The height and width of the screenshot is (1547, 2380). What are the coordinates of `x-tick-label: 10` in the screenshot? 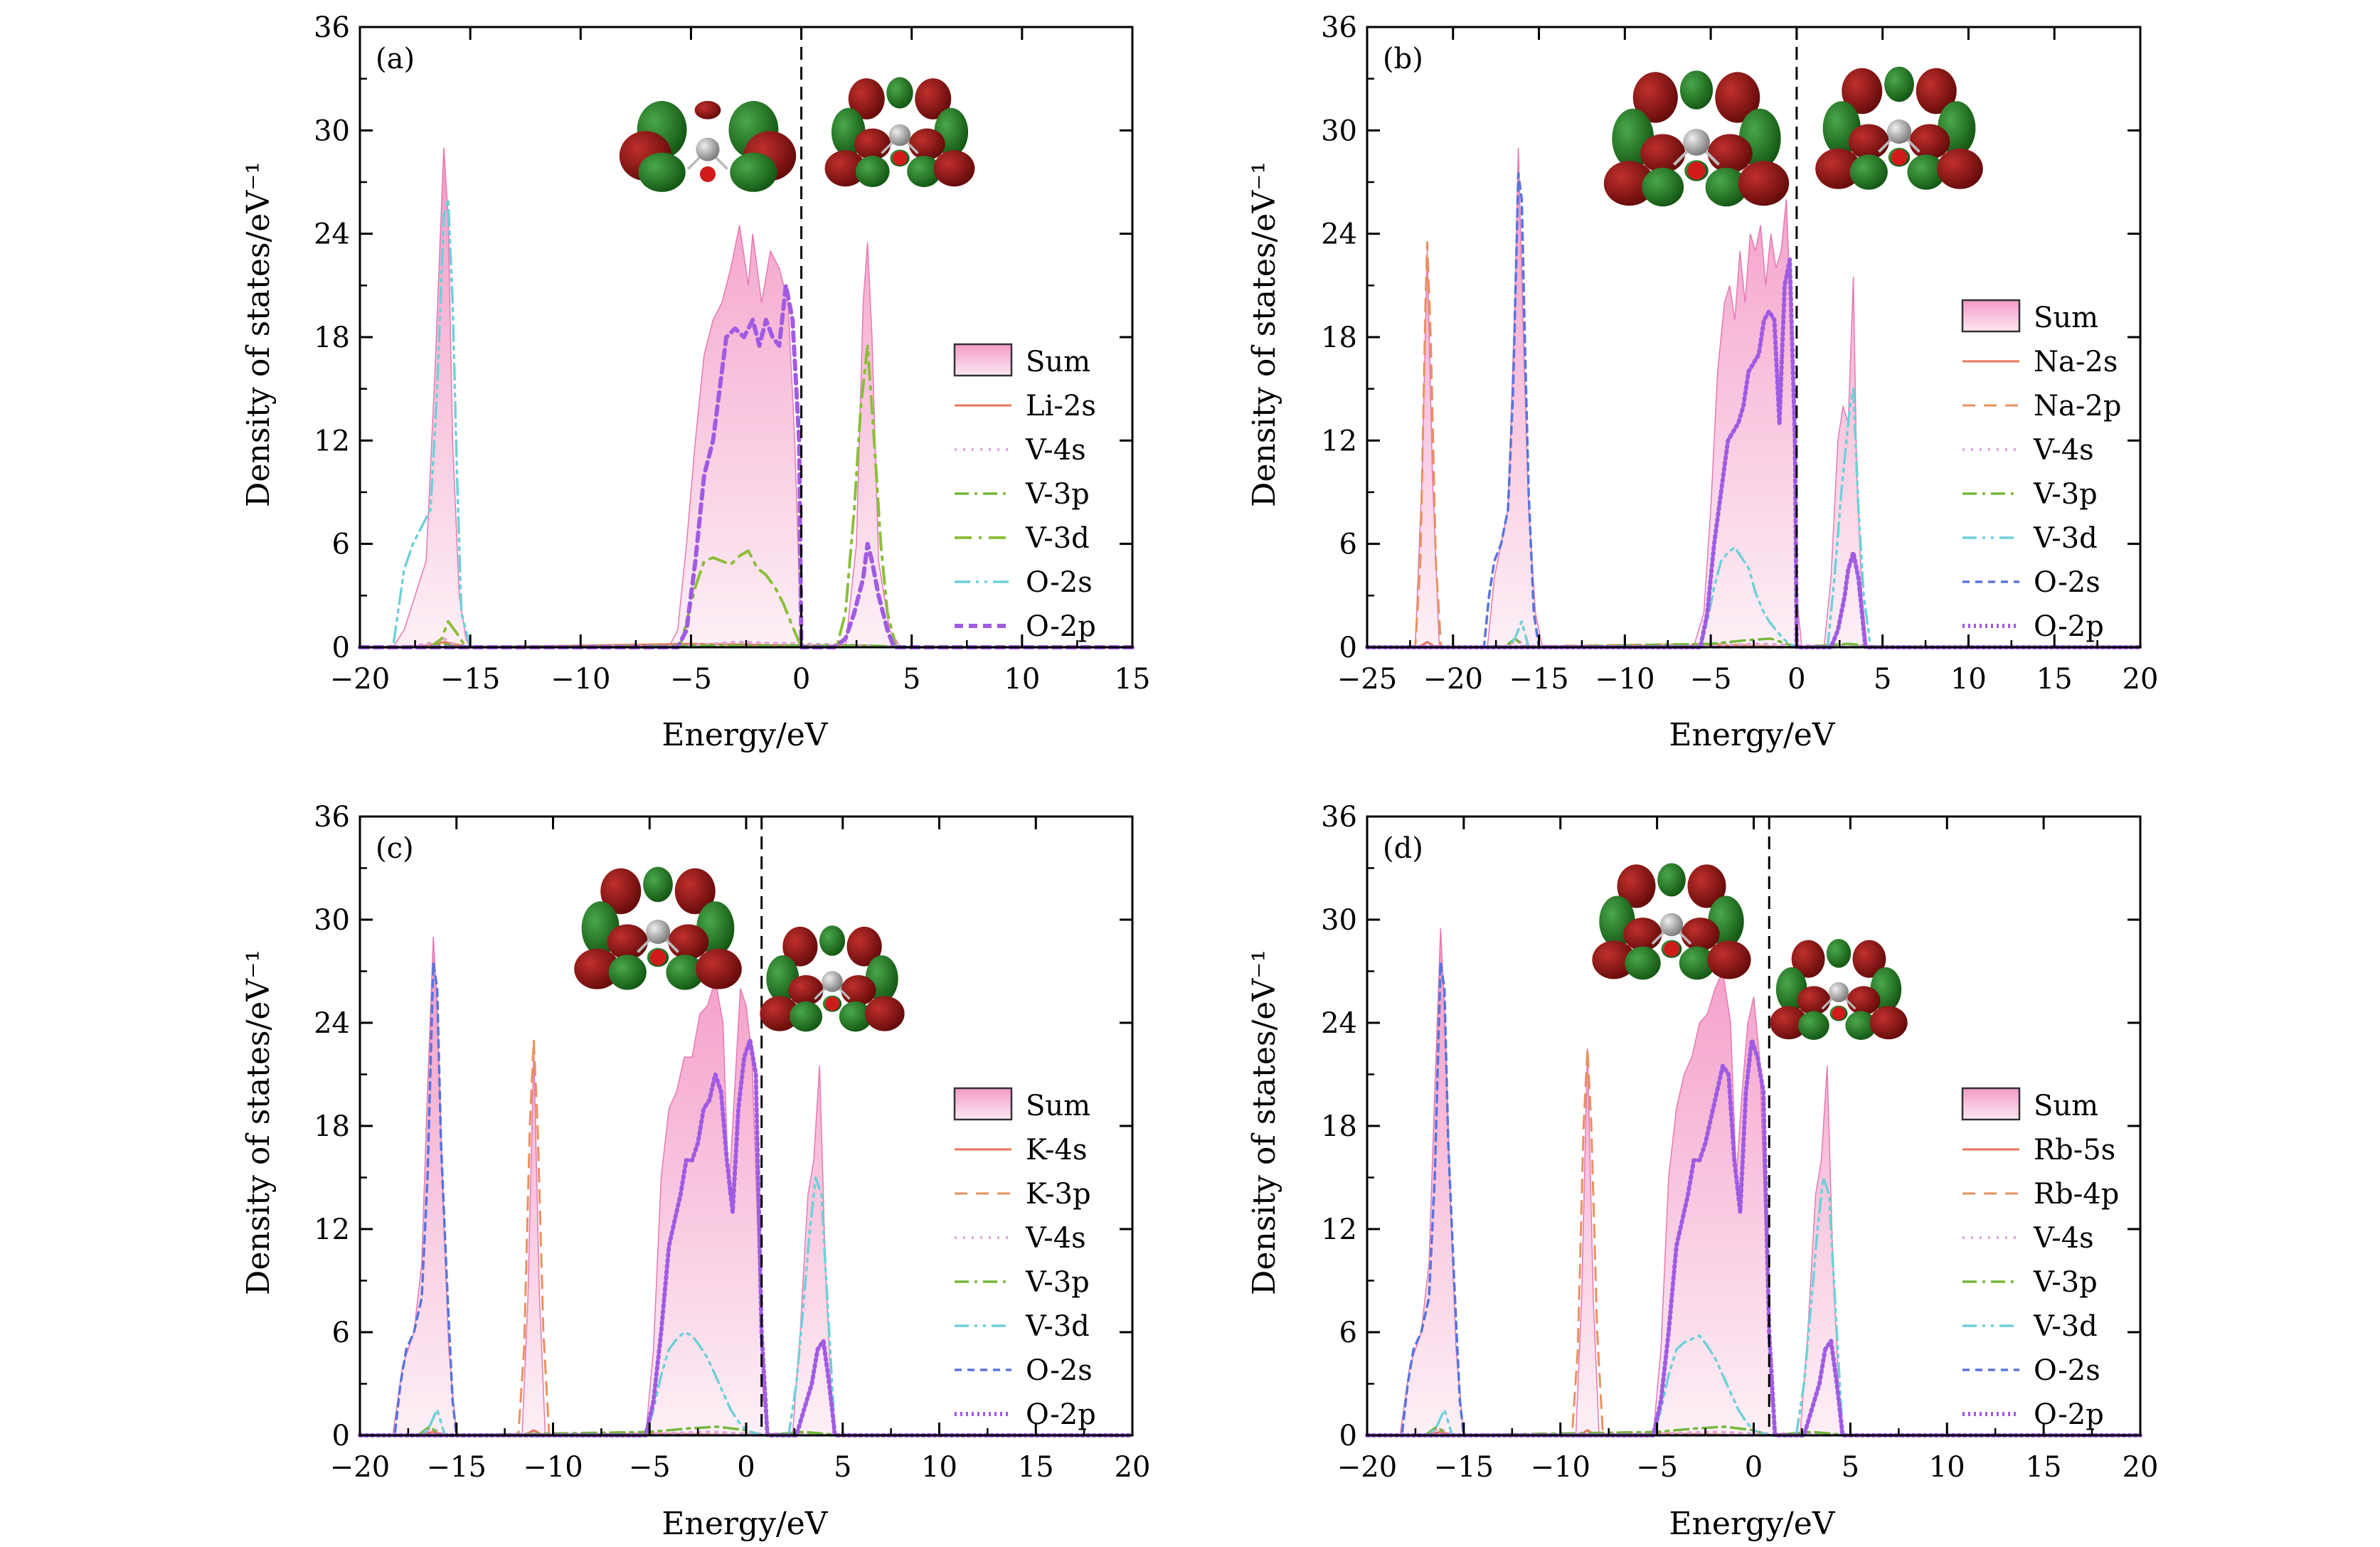 It's located at (1947, 1467).